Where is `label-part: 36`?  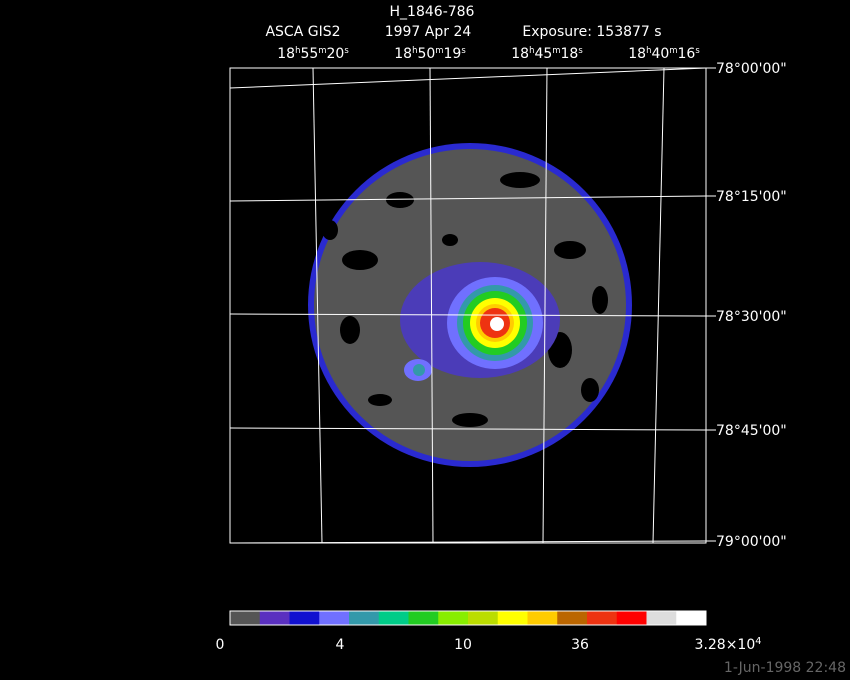
label-part: 36 is located at coordinates (580, 645).